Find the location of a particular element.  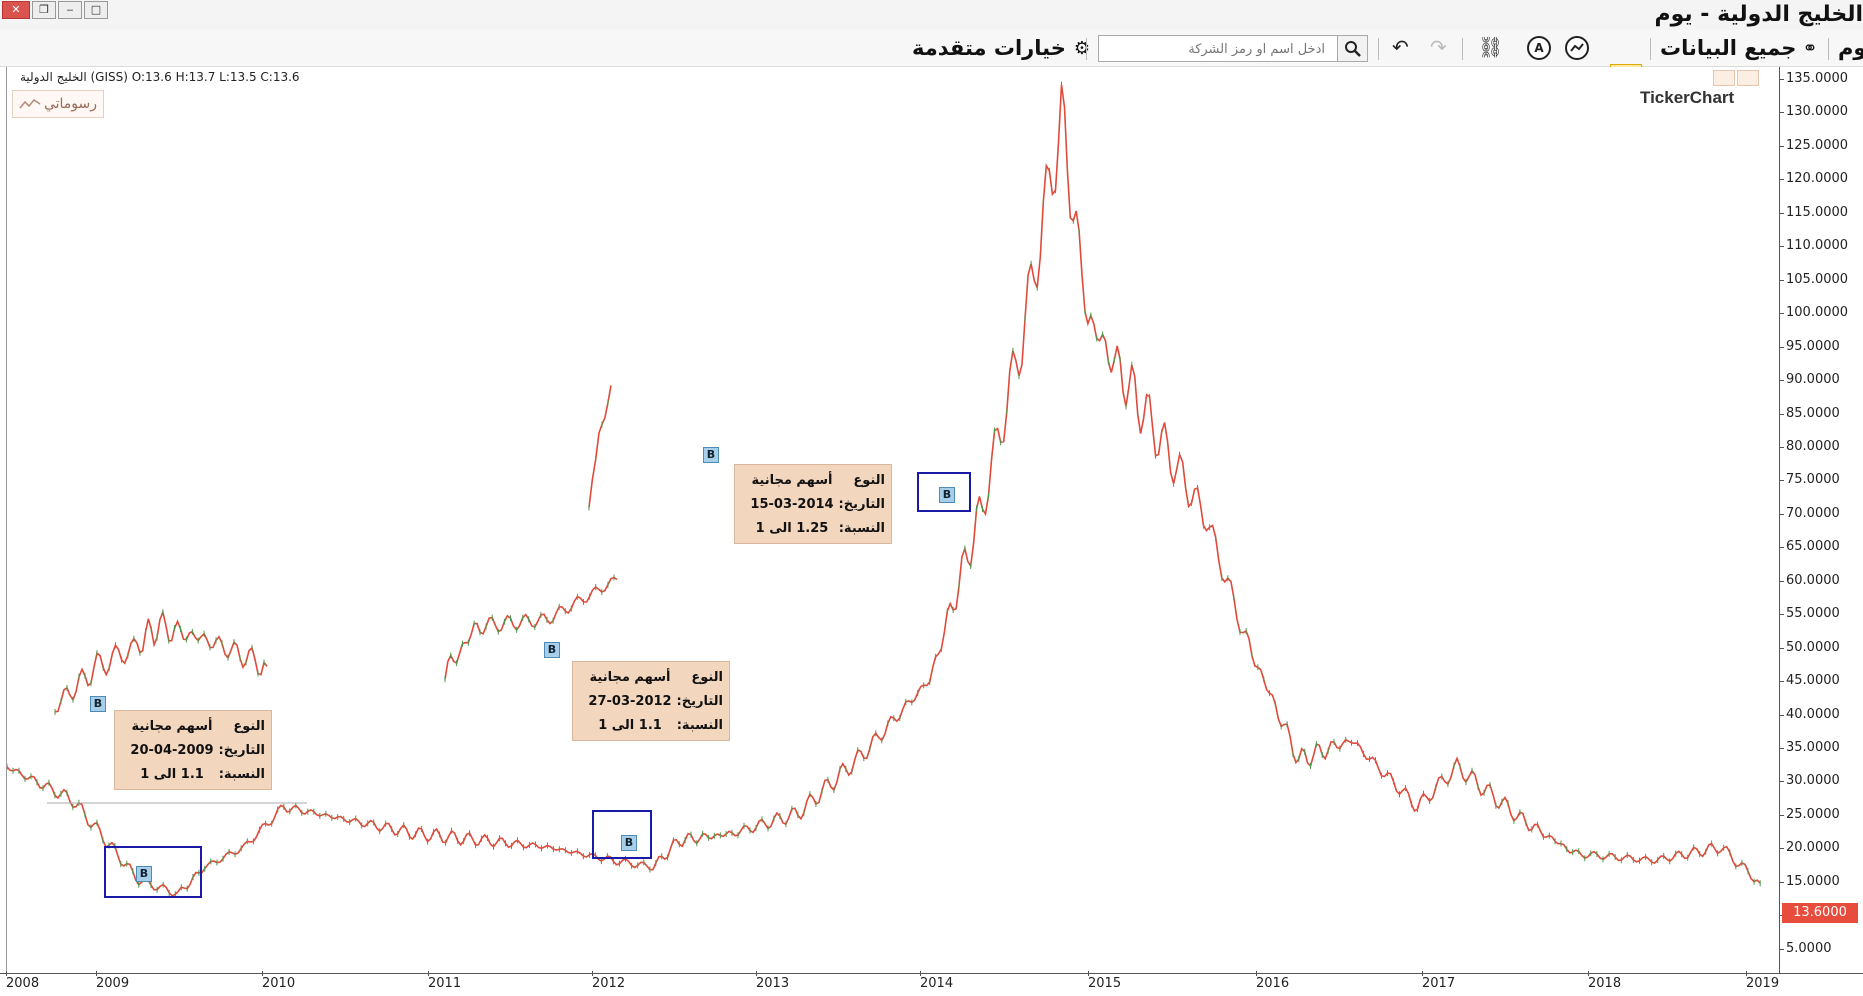

y-tick-label: 125.0000 is located at coordinates (1814, 145).